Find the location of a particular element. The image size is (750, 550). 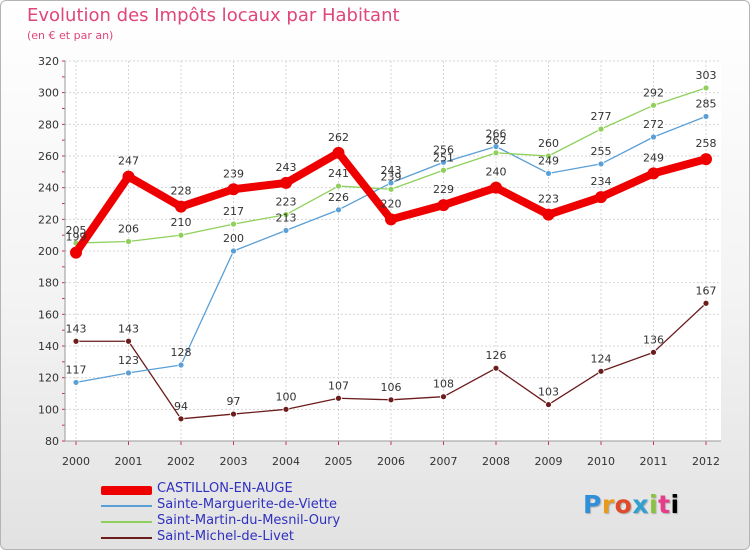

data-label: 266 is located at coordinates (496, 134).